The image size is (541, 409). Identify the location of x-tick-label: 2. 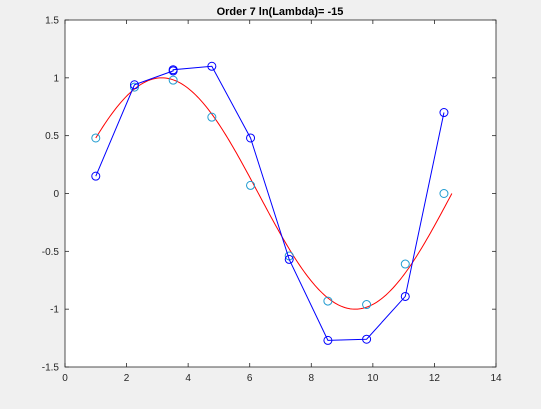
(127, 378).